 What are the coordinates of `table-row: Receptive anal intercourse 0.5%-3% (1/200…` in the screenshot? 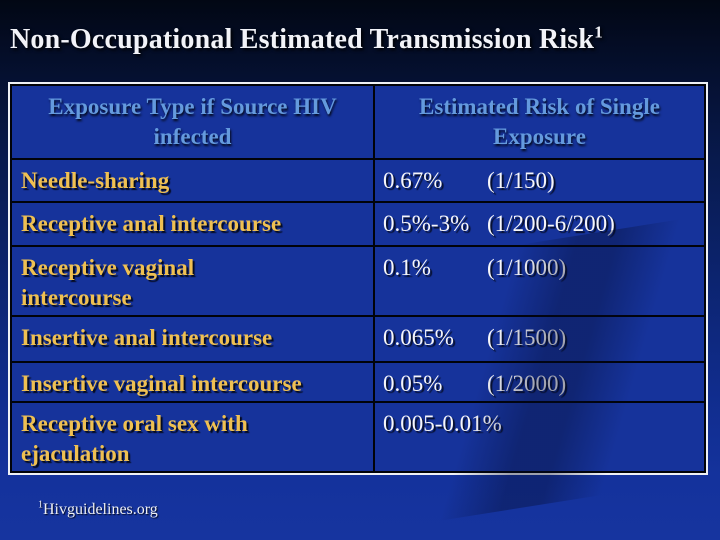 It's located at (358, 224).